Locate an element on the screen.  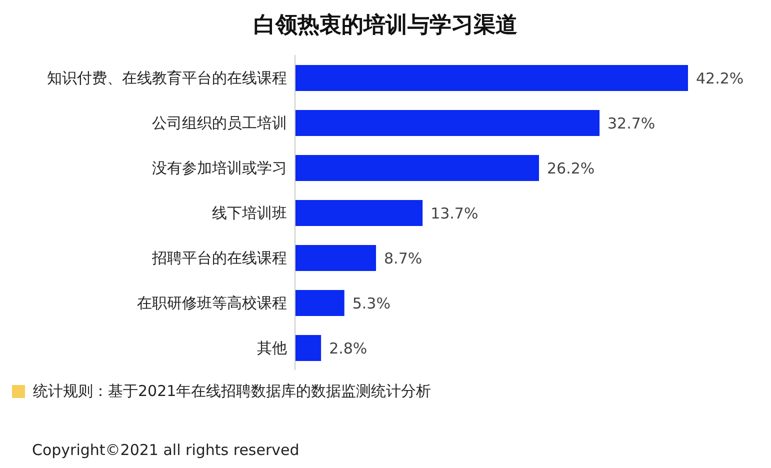
data-label: 42.2% is located at coordinates (720, 78).